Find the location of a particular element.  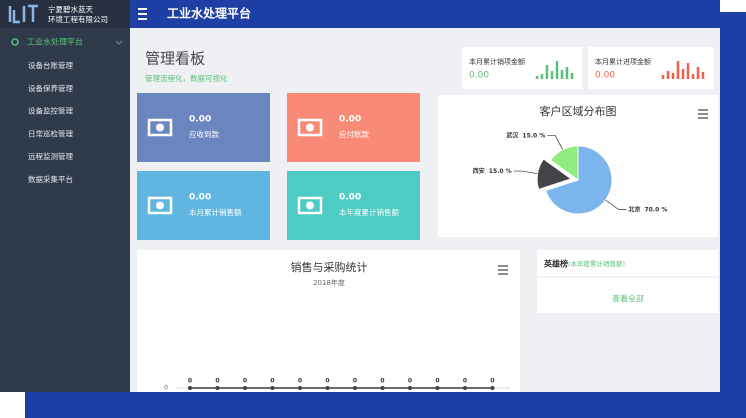

header is located at coordinates (425, 14).